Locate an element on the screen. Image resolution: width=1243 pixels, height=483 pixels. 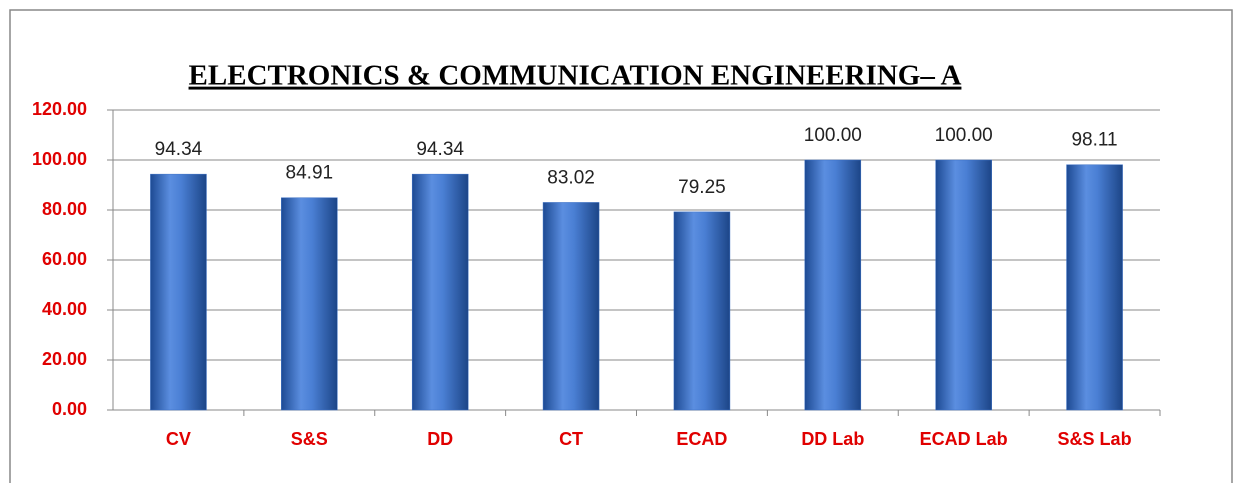
value-label: 84.91 is located at coordinates (310, 173).